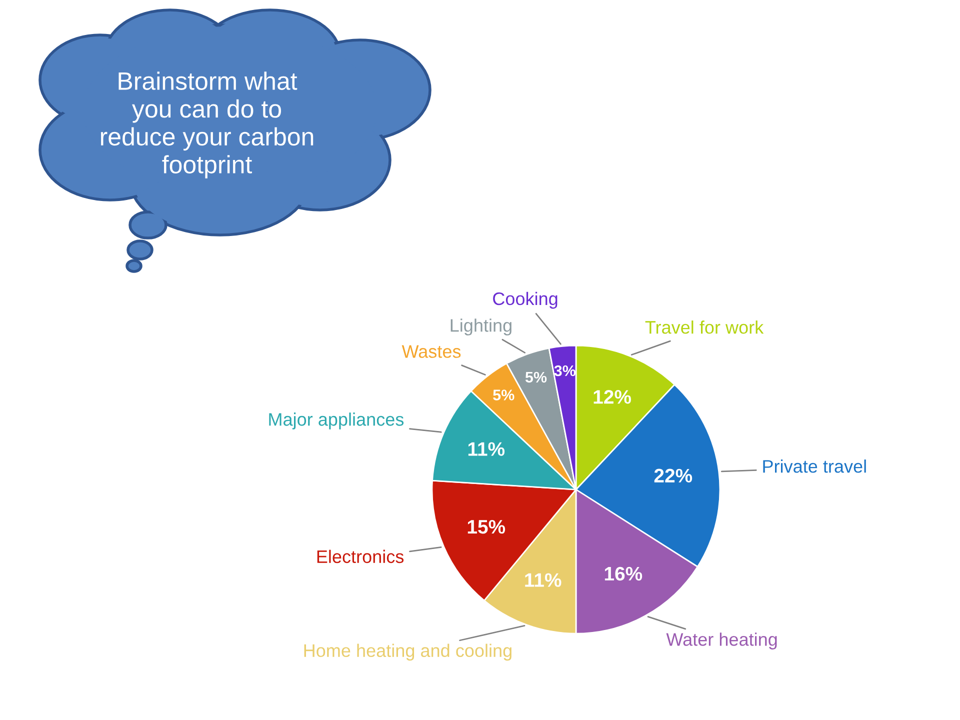 The image size is (960, 720). What do you see at coordinates (360, 557) in the screenshot?
I see `slice-label: Electronics` at bounding box center [360, 557].